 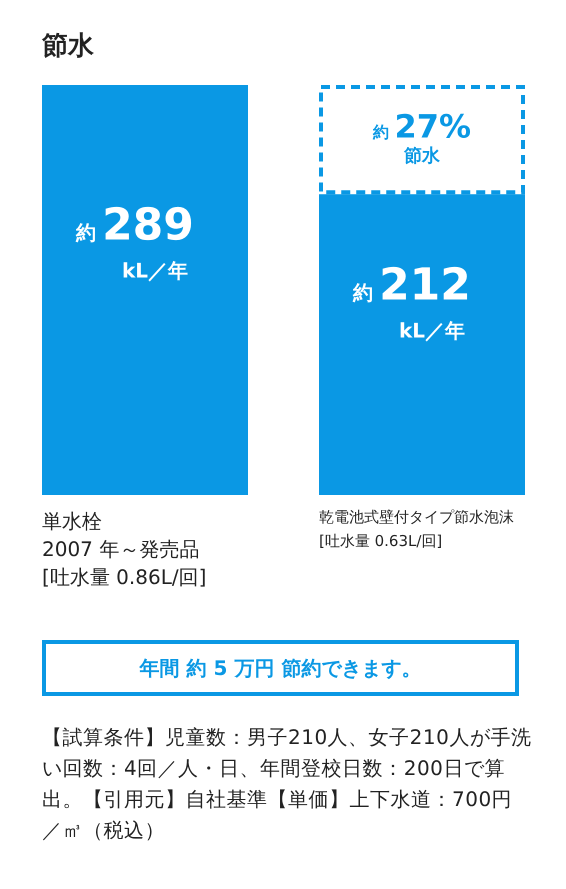 What do you see at coordinates (422, 137) in the screenshot?
I see `annotation: 約 27% 節水` at bounding box center [422, 137].